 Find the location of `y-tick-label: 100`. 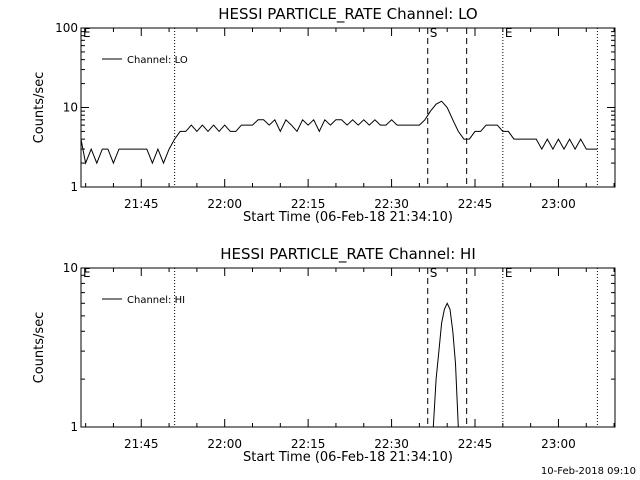

y-tick-label: 100 is located at coordinates (66, 28).